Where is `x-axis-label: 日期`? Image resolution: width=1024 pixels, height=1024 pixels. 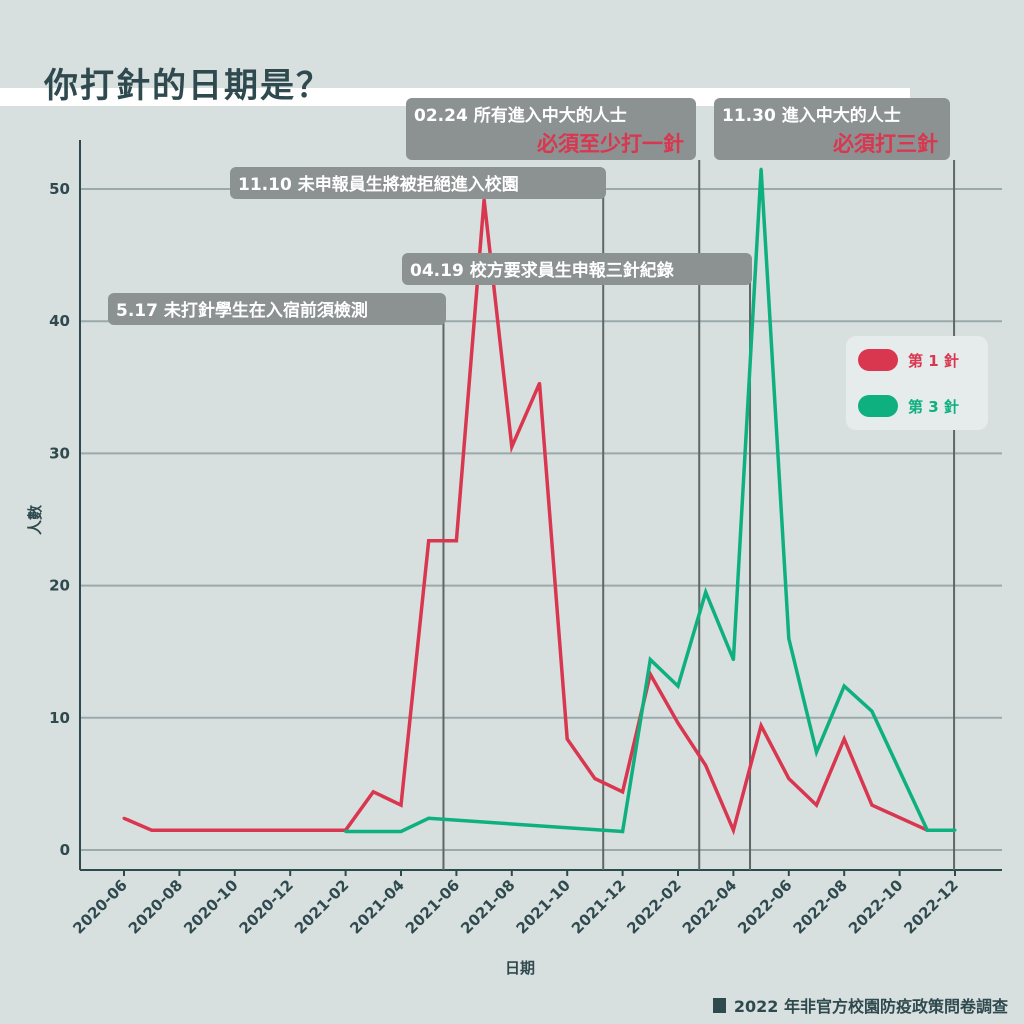 x-axis-label: 日期 is located at coordinates (520, 968).